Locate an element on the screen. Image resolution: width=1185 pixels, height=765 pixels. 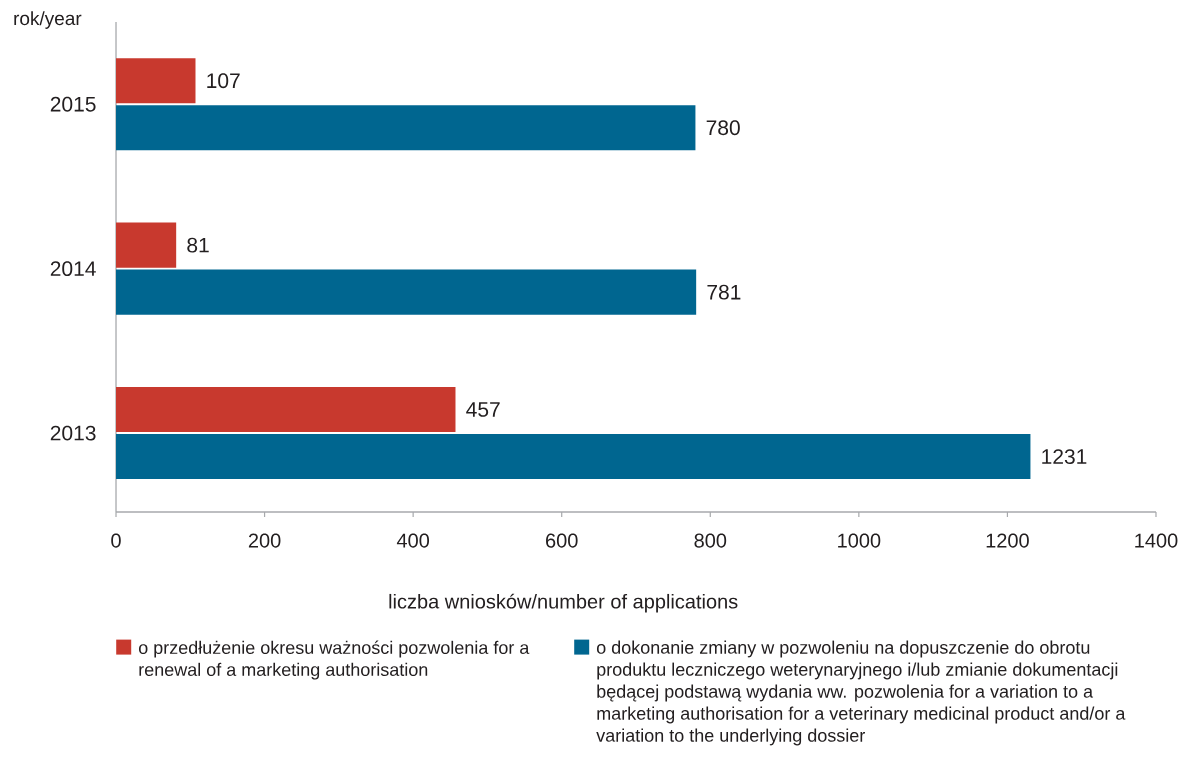
y-tick-label: 2013 is located at coordinates (73, 433).